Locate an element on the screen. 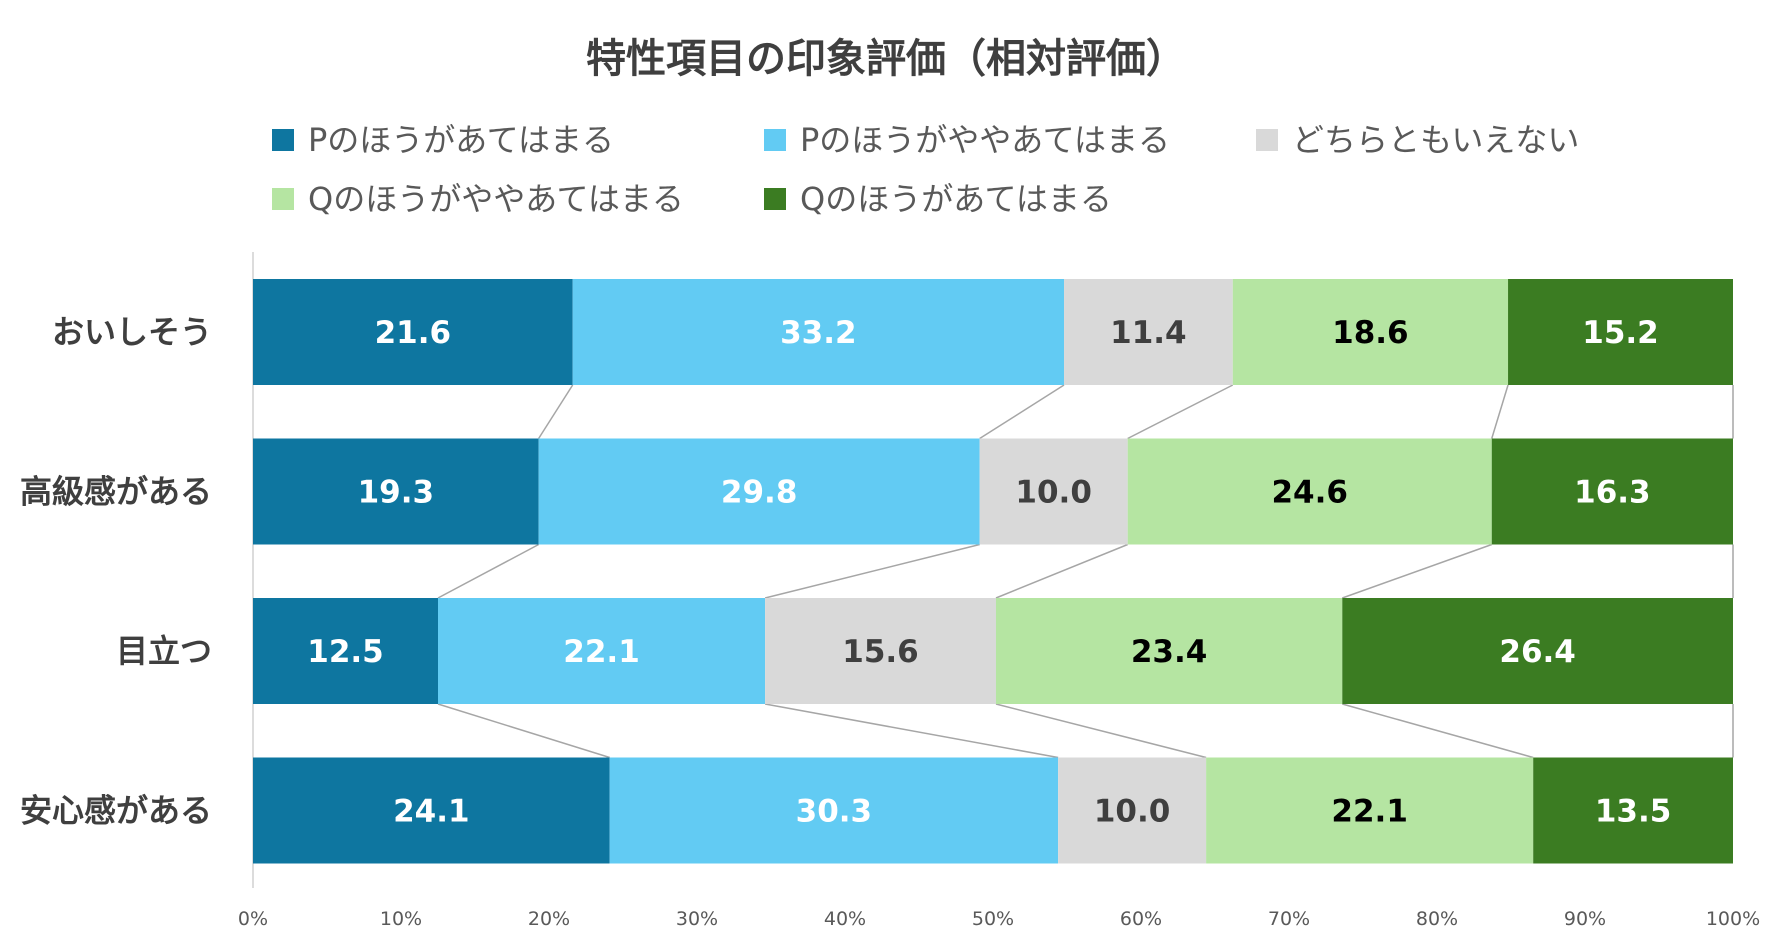 Image resolution: width=1772 pixels, height=945 pixels. data-label: 24.6 is located at coordinates (1309, 493).